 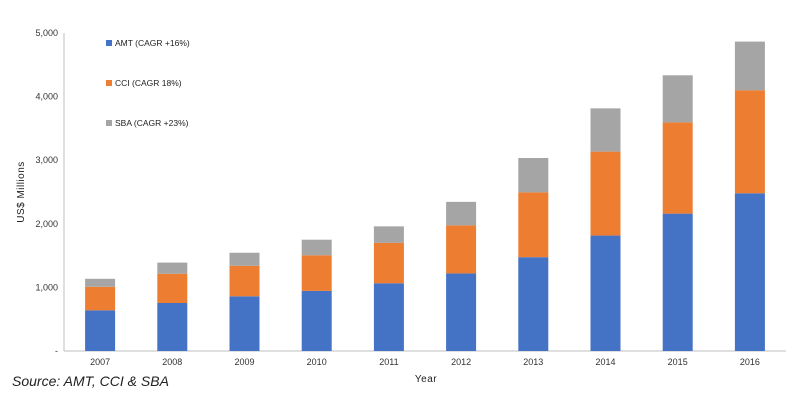 I want to click on x-tick-labels: 2007 2008 2009 2010 2011 2012 2013 2014 2015 2016, so click(x=425, y=362).